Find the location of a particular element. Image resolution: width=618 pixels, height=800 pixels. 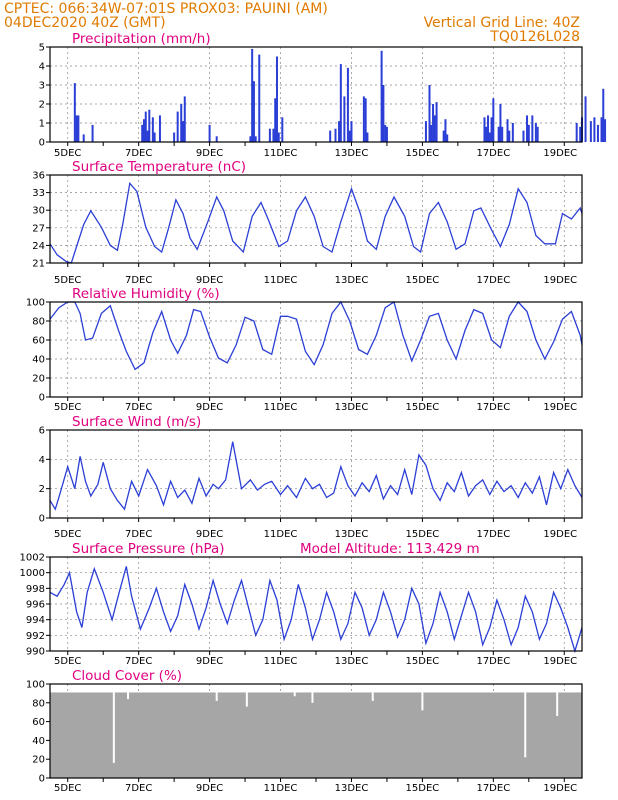

y-tick-label: 60 is located at coordinates (38, 722).